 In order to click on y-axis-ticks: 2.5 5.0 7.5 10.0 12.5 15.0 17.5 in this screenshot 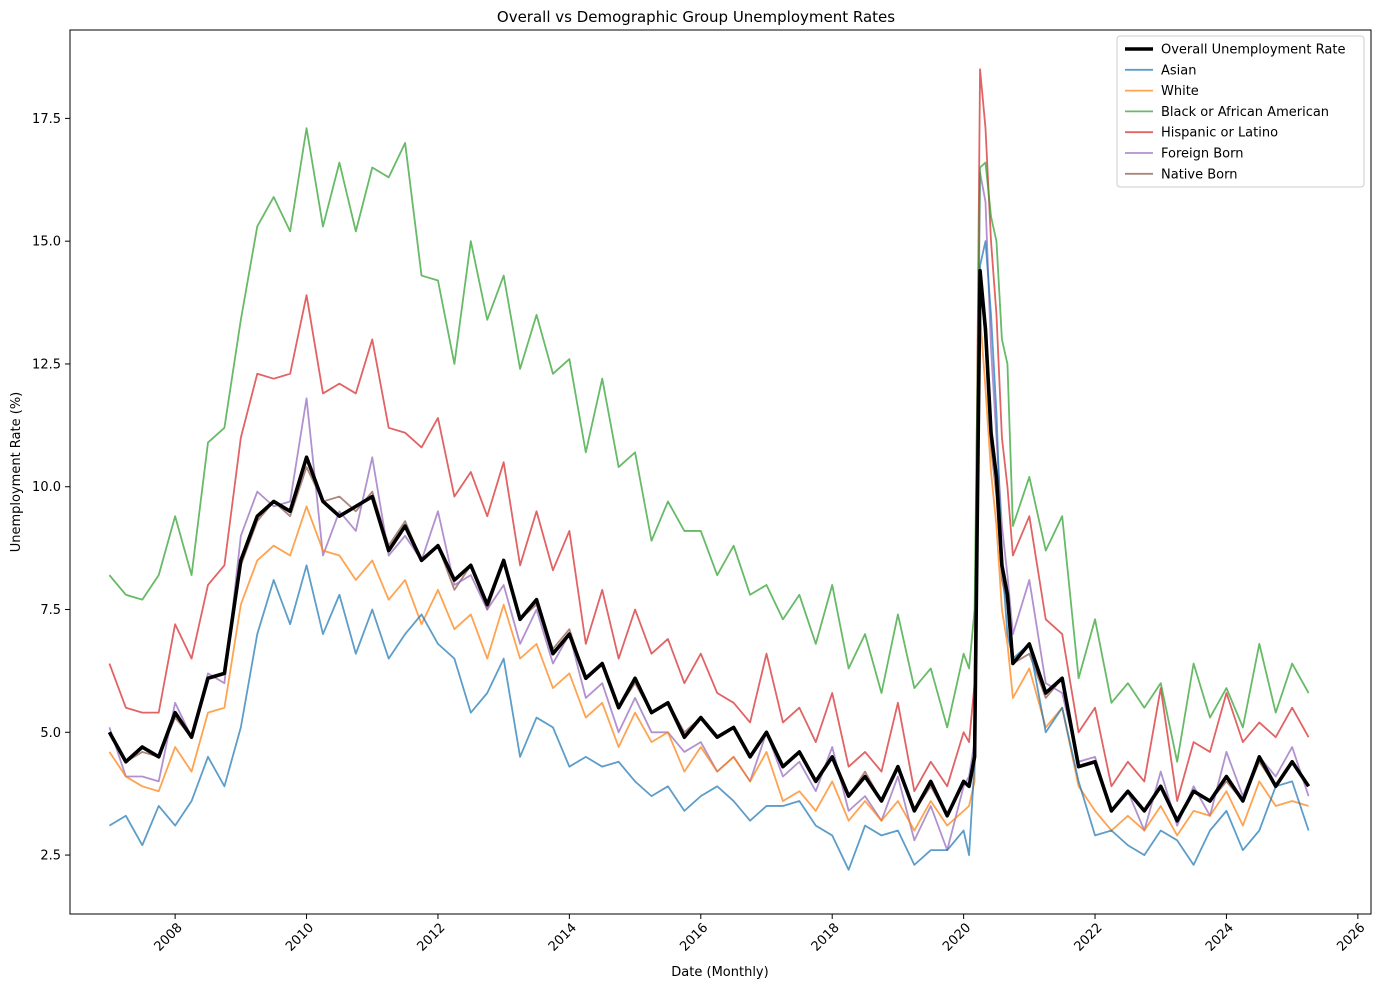, I will do `click(51, 488)`.